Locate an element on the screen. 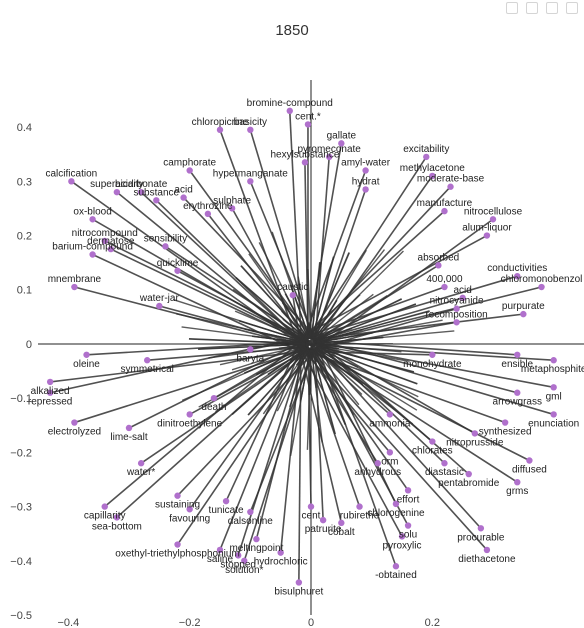 The image size is (584, 628). zoom-icon is located at coordinates (532, 8).